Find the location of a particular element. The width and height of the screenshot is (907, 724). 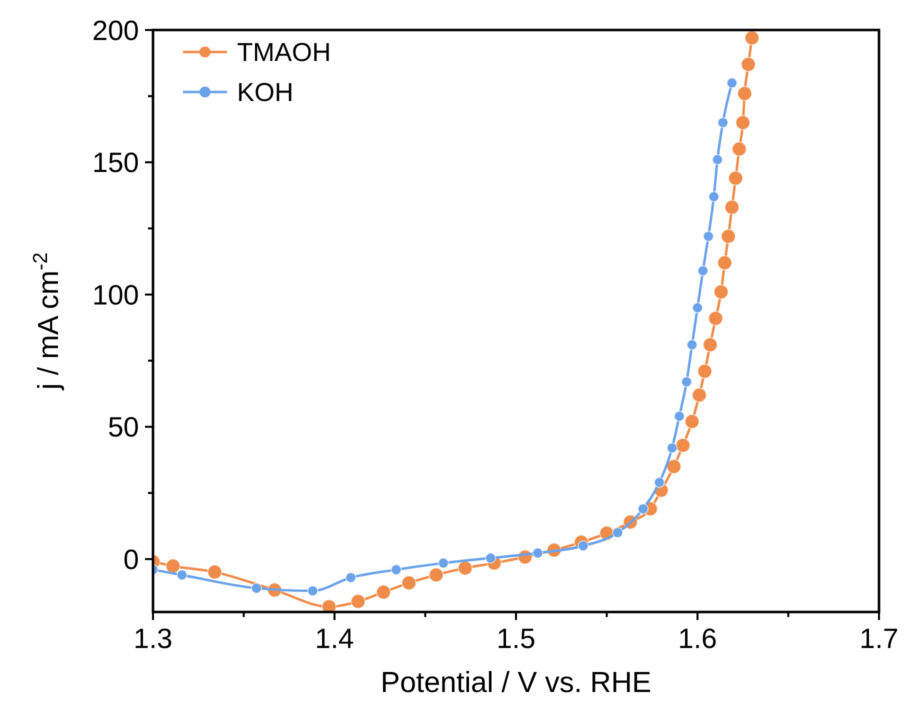

legend-label: KOH is located at coordinates (265, 92).